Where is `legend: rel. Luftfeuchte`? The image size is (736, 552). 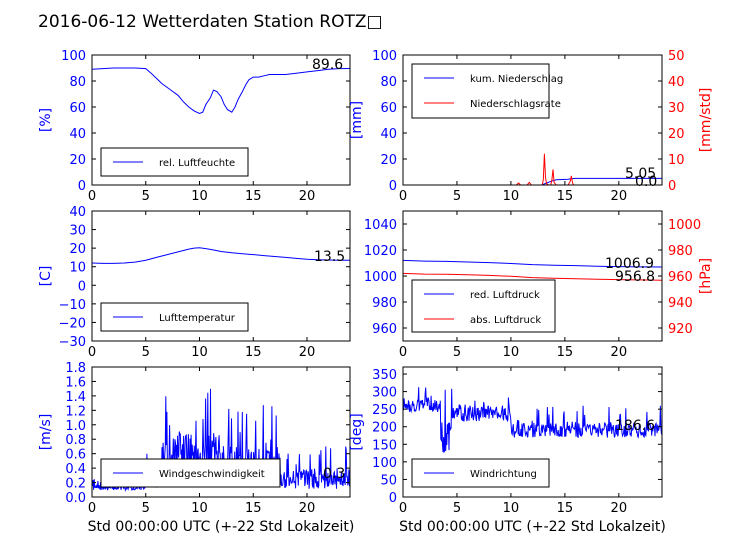 legend: rel. Luftfeuchte is located at coordinates (174, 162).